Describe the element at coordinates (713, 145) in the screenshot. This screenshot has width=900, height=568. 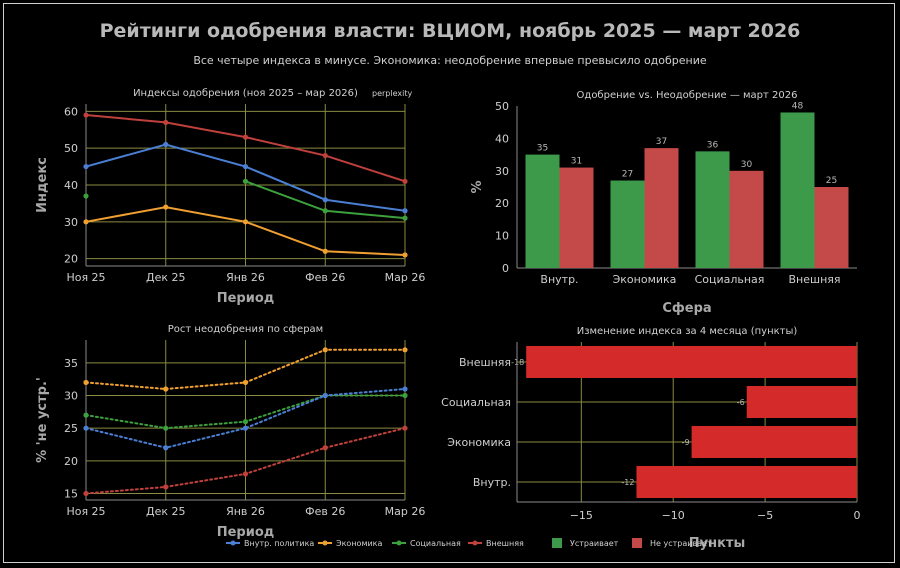
I see `bar-value-label: 36` at that location.